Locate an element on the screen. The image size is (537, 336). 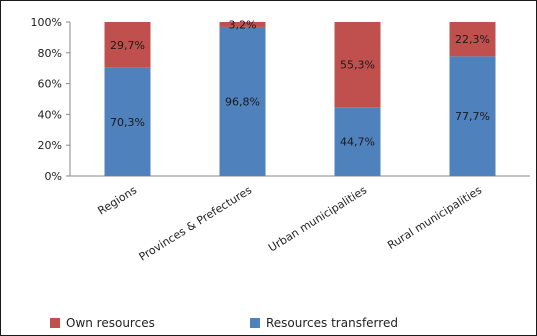
legend-item-resources-transferred: Resources transferred is located at coordinates (324, 323).